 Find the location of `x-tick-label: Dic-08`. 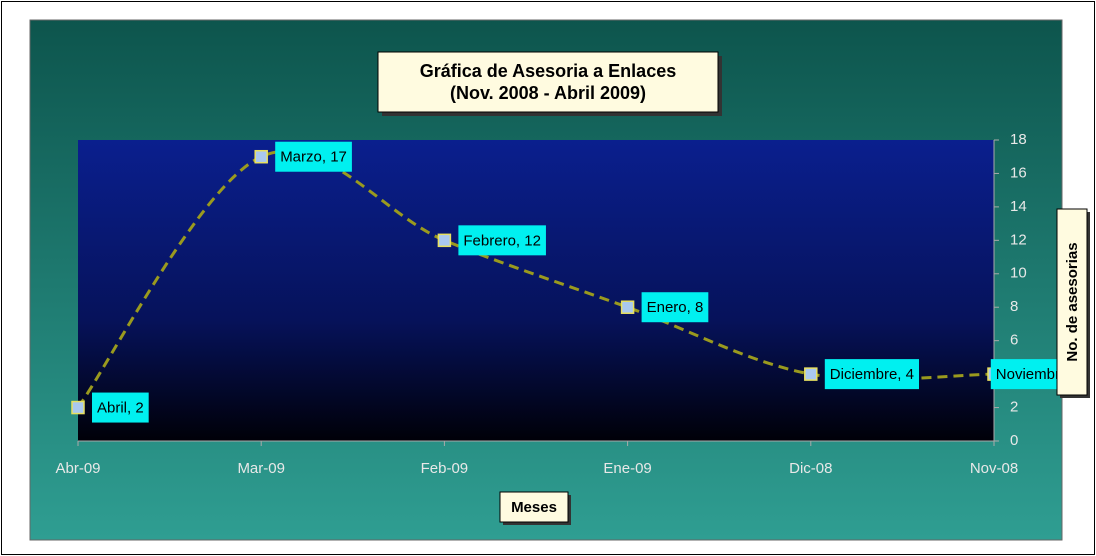

x-tick-label: Dic-08 is located at coordinates (810, 468).